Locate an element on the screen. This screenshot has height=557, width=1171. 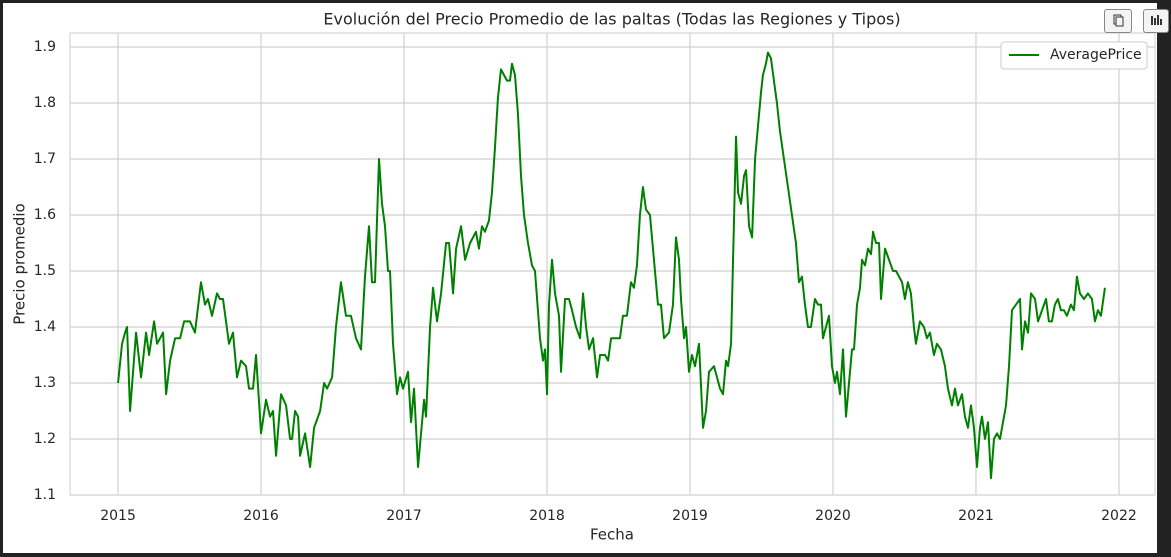
y-tick-label: 1.2 is located at coordinates (45, 439).